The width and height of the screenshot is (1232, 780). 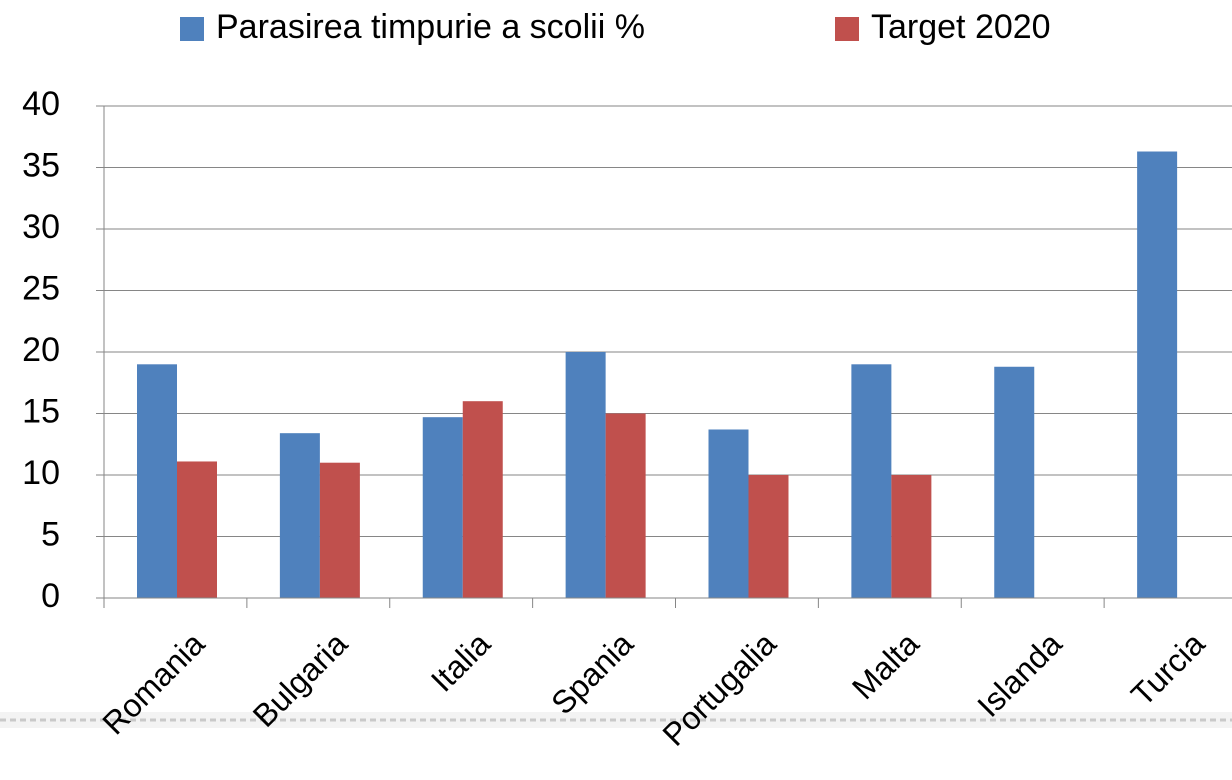 What do you see at coordinates (460, 661) in the screenshot?
I see `x-tick-label: Italia` at bounding box center [460, 661].